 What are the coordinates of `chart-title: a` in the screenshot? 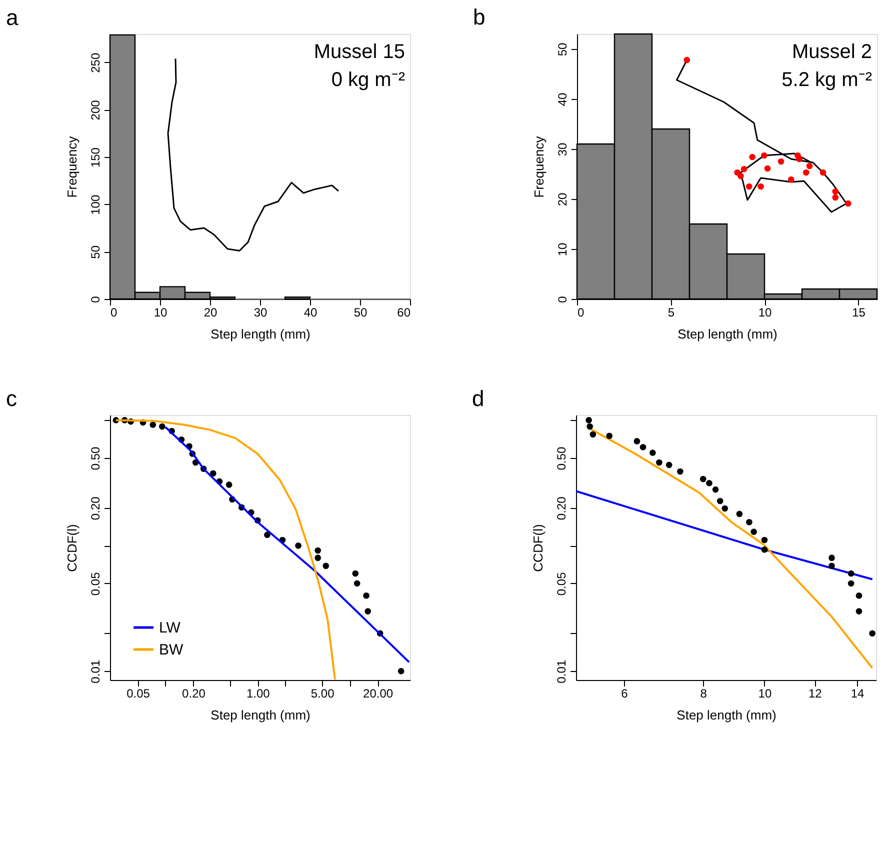 It's located at (12, 17).